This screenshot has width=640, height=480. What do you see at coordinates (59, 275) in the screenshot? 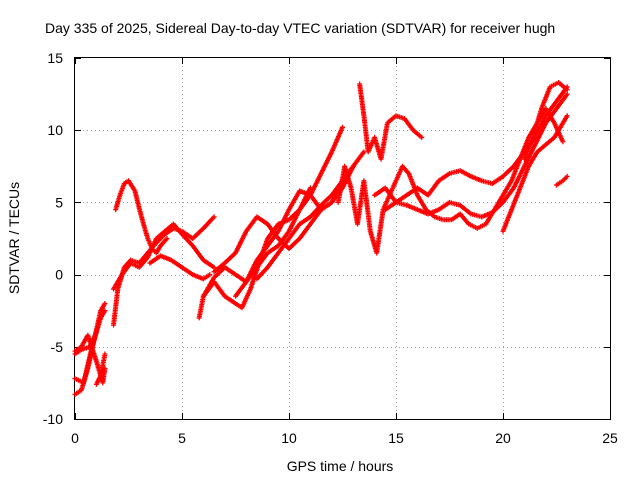
I see `y-tick-label: 0` at bounding box center [59, 275].